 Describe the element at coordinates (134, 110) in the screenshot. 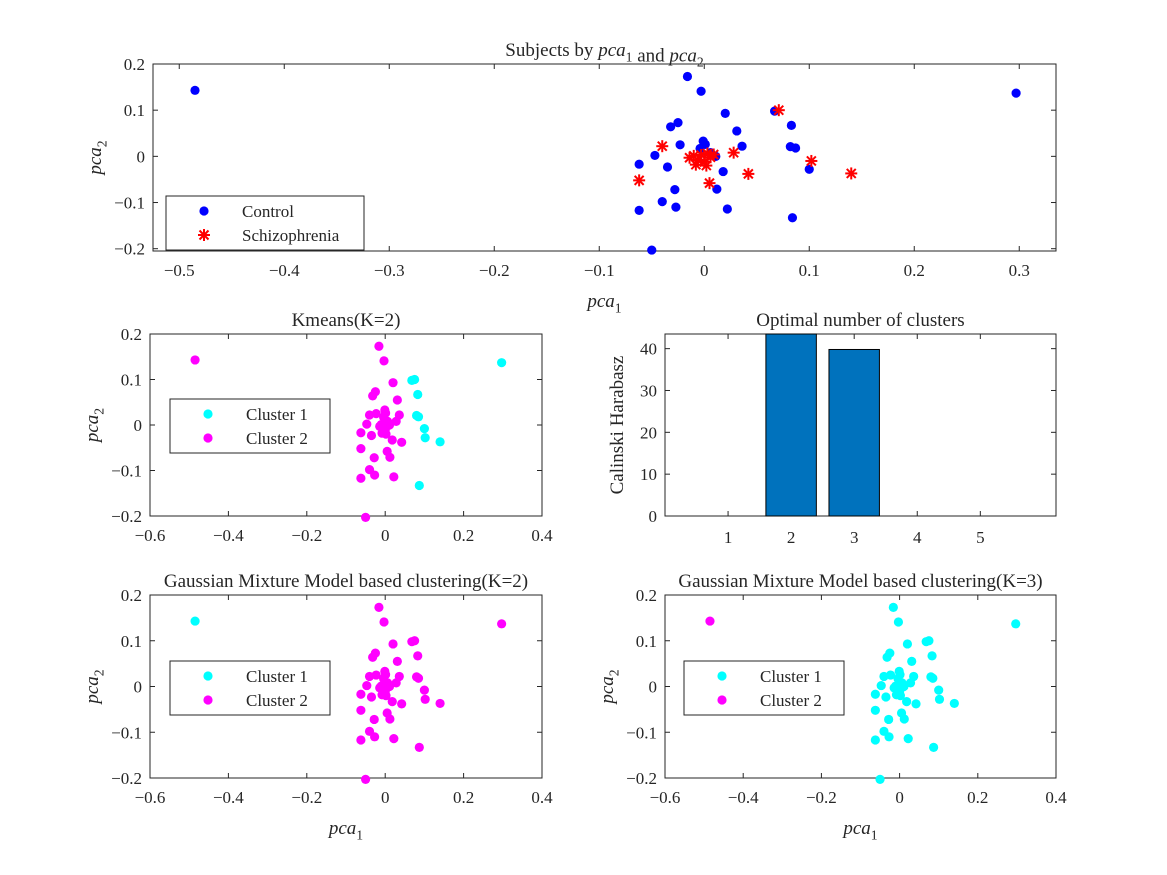

I see `y-tick-label: 0.1` at that location.